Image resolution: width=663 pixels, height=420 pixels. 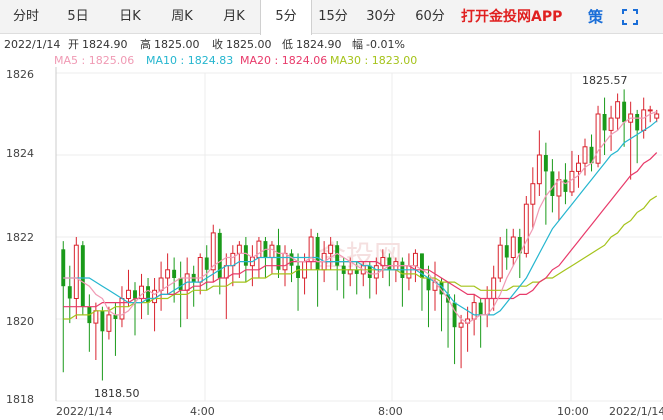 I want to click on legend-ma10-name: MA10, so click(x=161, y=60).